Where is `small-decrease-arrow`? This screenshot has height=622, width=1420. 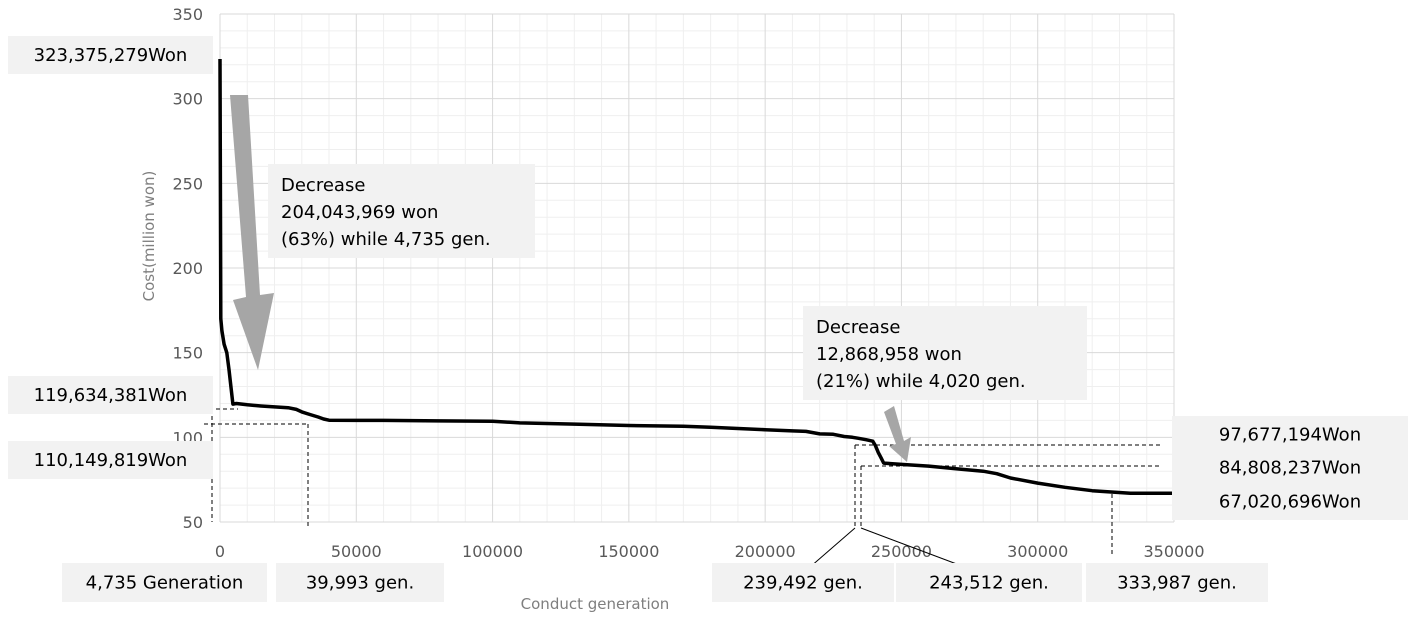 small-decrease-arrow is located at coordinates (897, 434).